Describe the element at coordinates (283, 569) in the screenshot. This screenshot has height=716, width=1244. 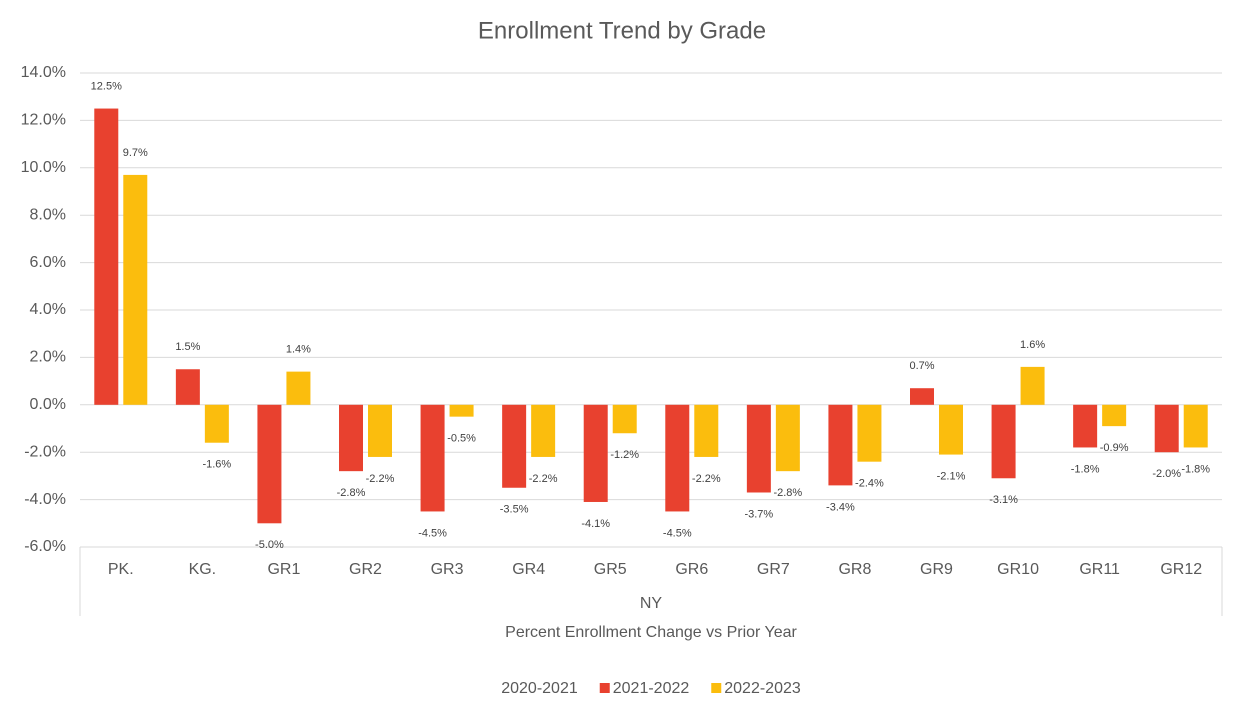
I see `x-tick-label: GR1` at that location.